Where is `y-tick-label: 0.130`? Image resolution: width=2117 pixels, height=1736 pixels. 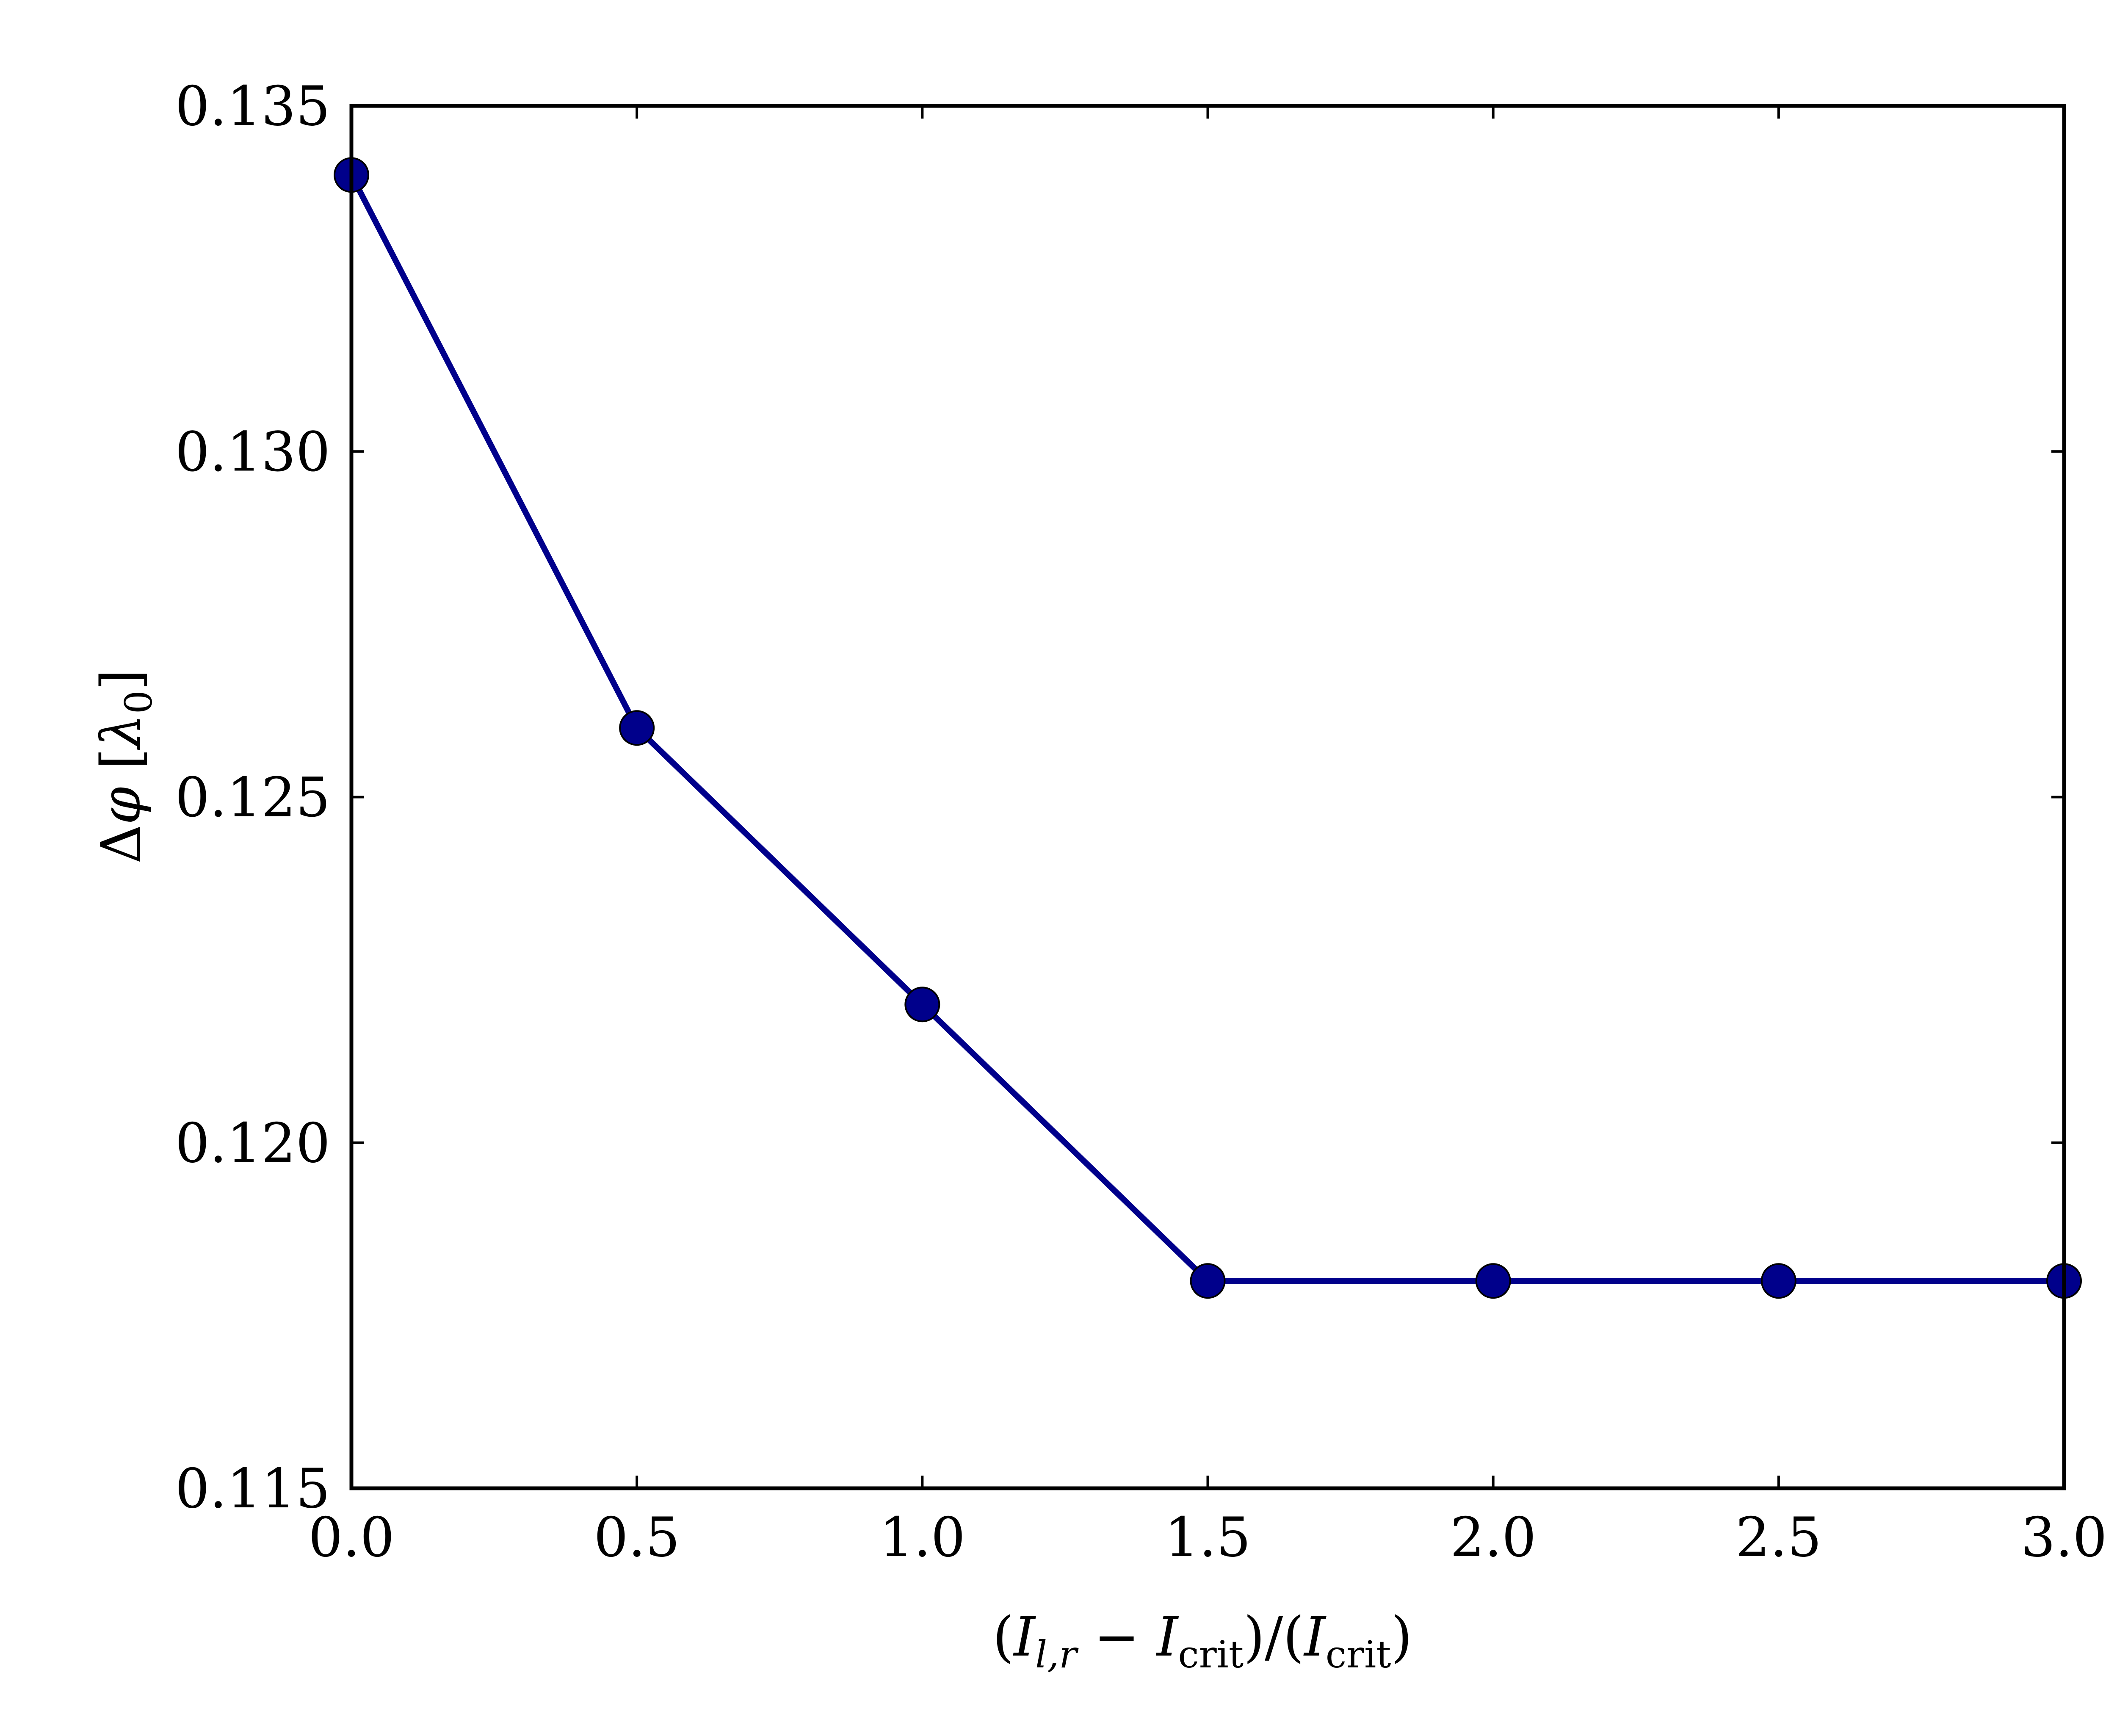
y-tick-label: 0.130 is located at coordinates (252, 452).